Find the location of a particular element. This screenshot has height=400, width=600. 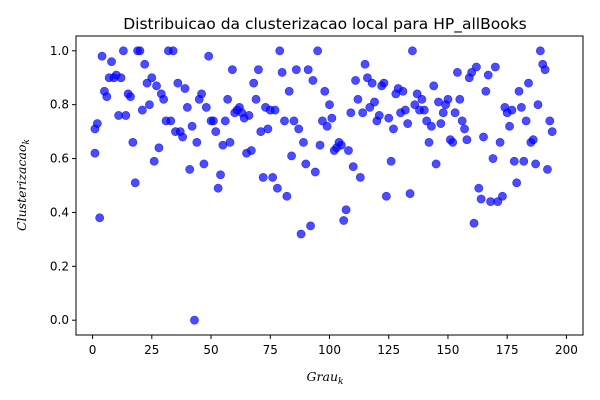

y-tick-label: 0.6 is located at coordinates (59, 159).